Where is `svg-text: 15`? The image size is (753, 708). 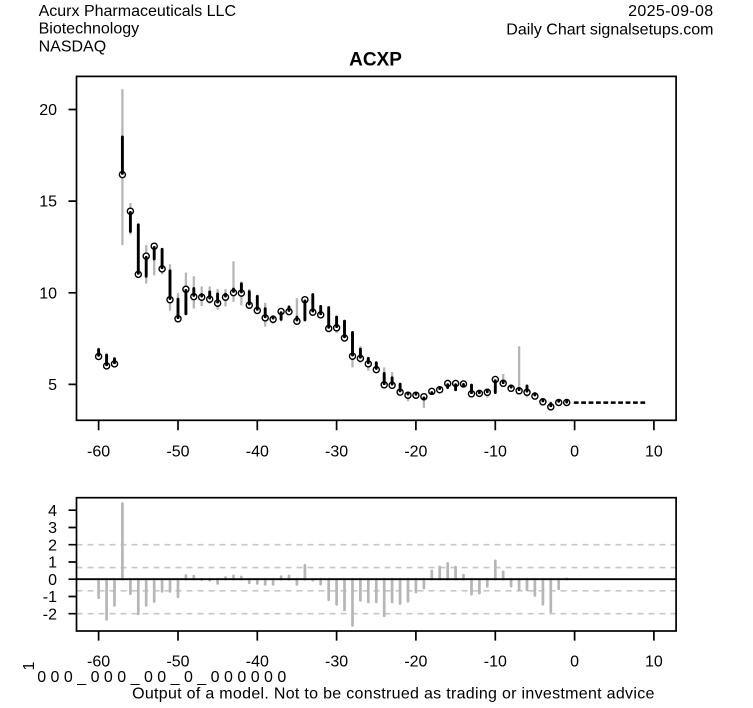 svg-text: 15 is located at coordinates (48, 202).